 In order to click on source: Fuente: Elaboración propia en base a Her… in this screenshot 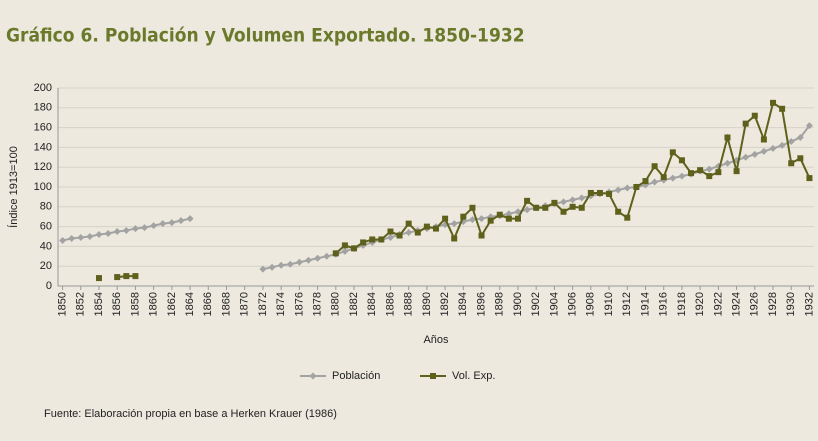, I will do `click(190, 414)`.